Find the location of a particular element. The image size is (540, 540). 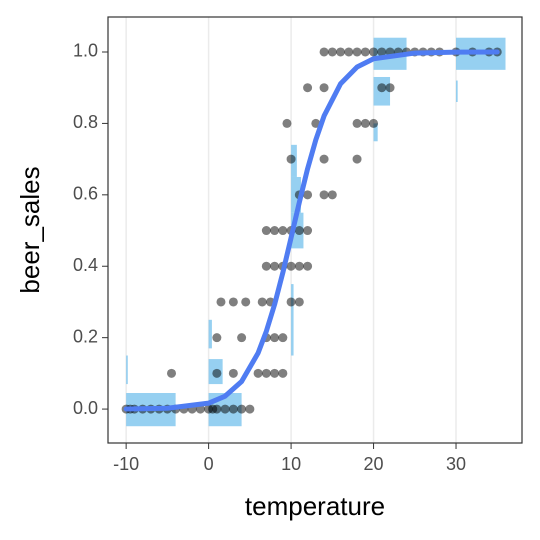

x-tick-label: -10 is located at coordinates (126, 464).